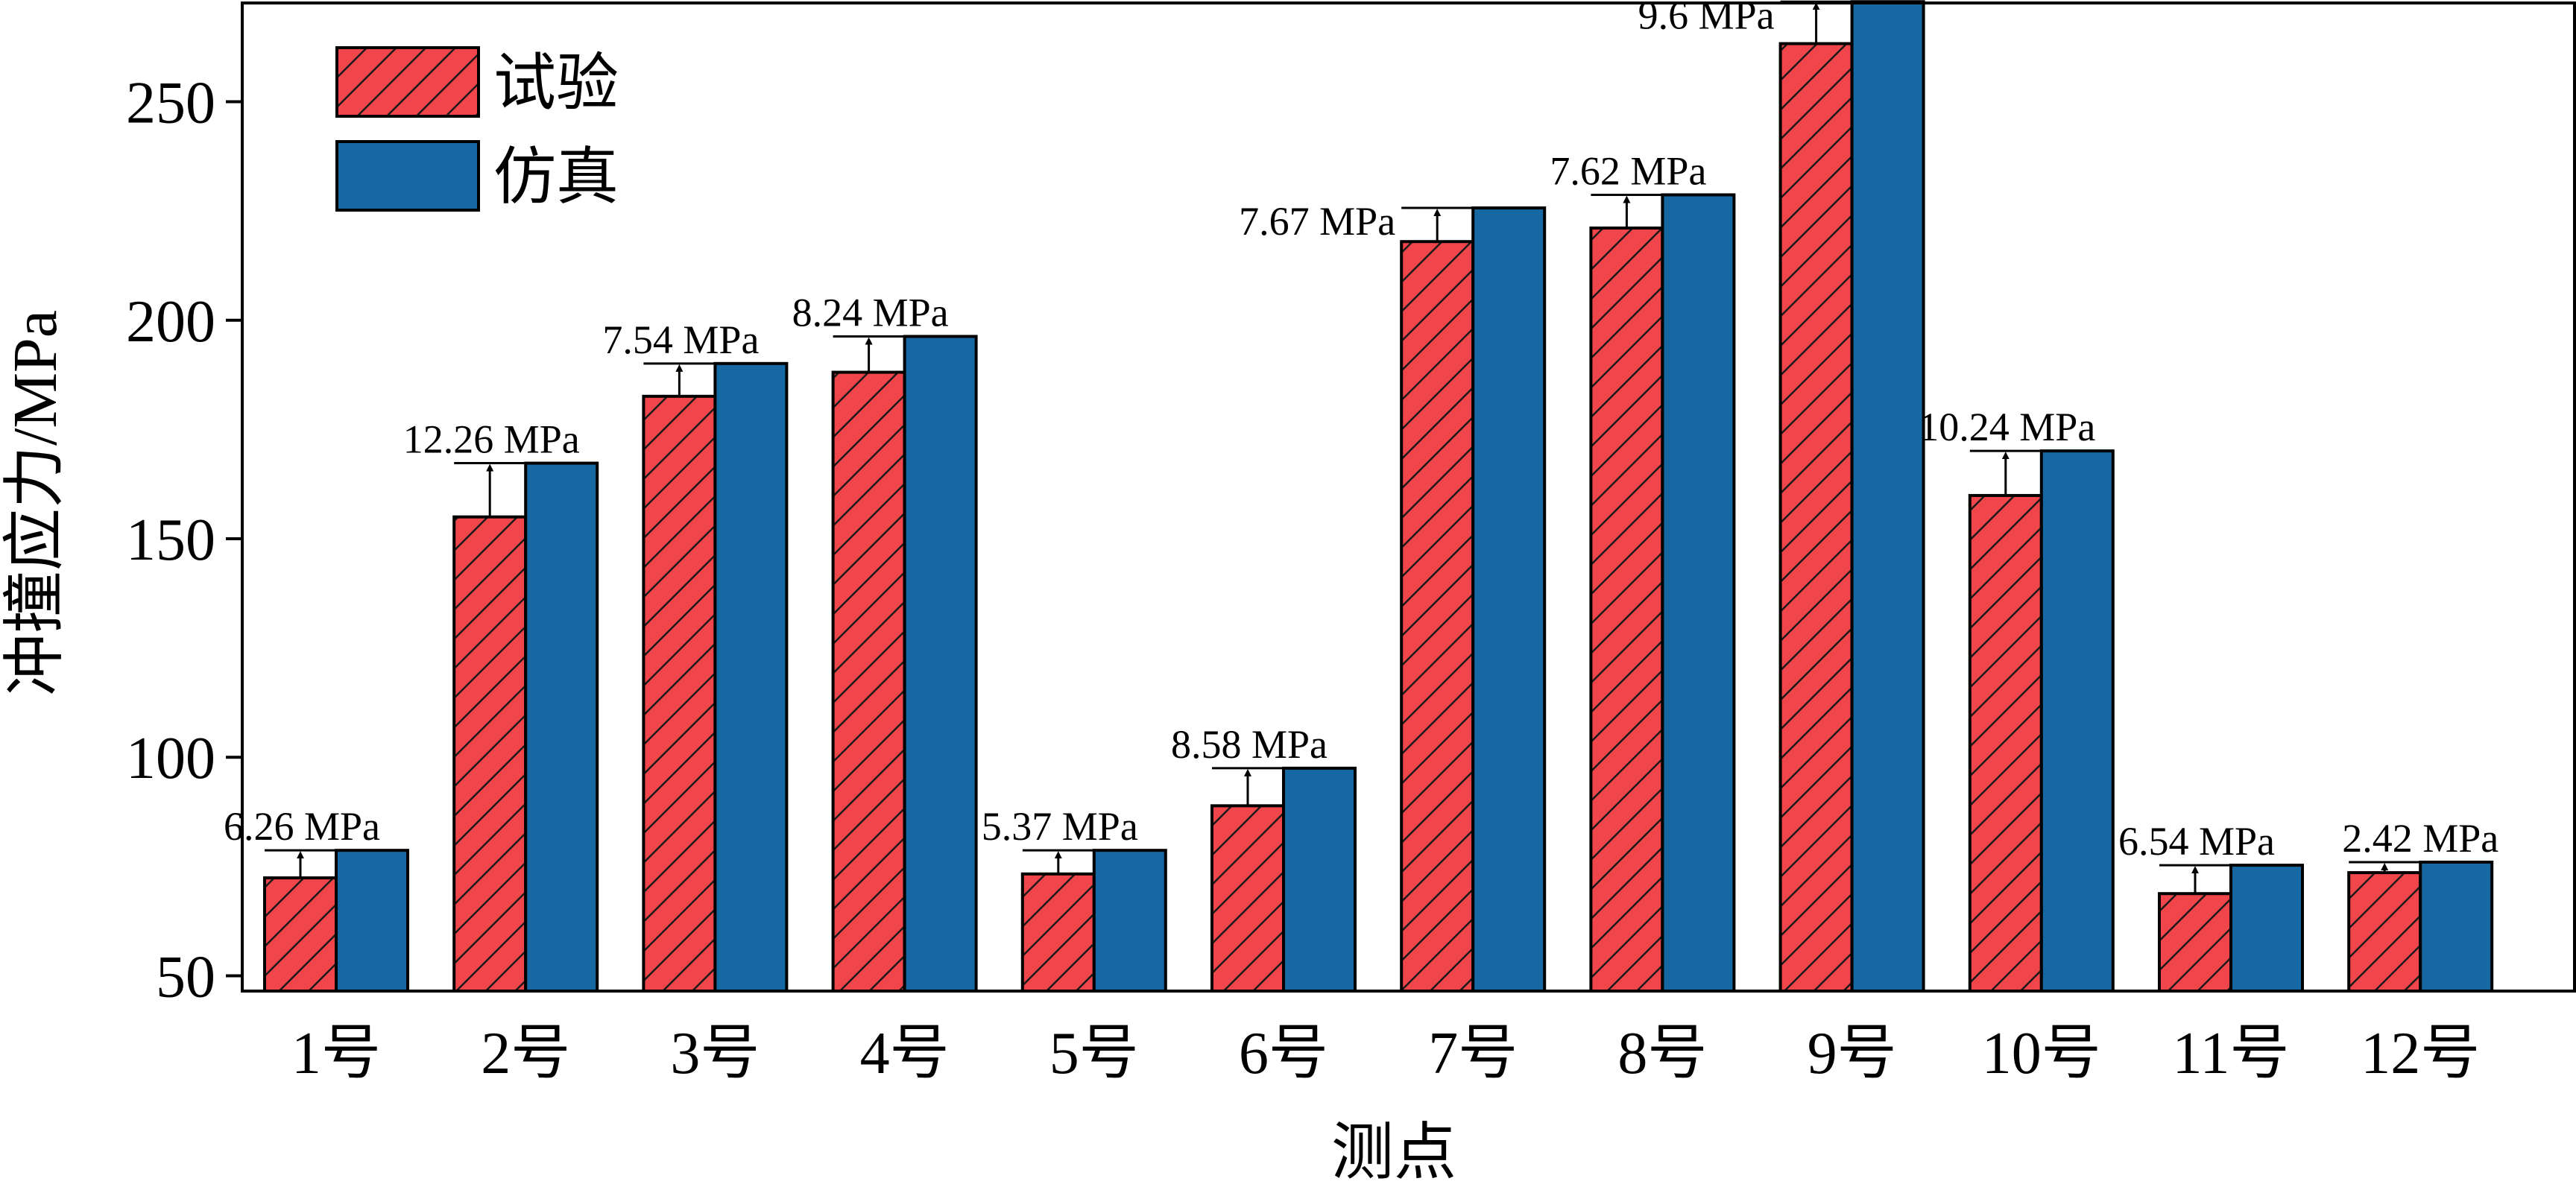 The width and height of the screenshot is (2576, 1193). I want to click on diff-label-7: 7.67 MPa, so click(1317, 221).